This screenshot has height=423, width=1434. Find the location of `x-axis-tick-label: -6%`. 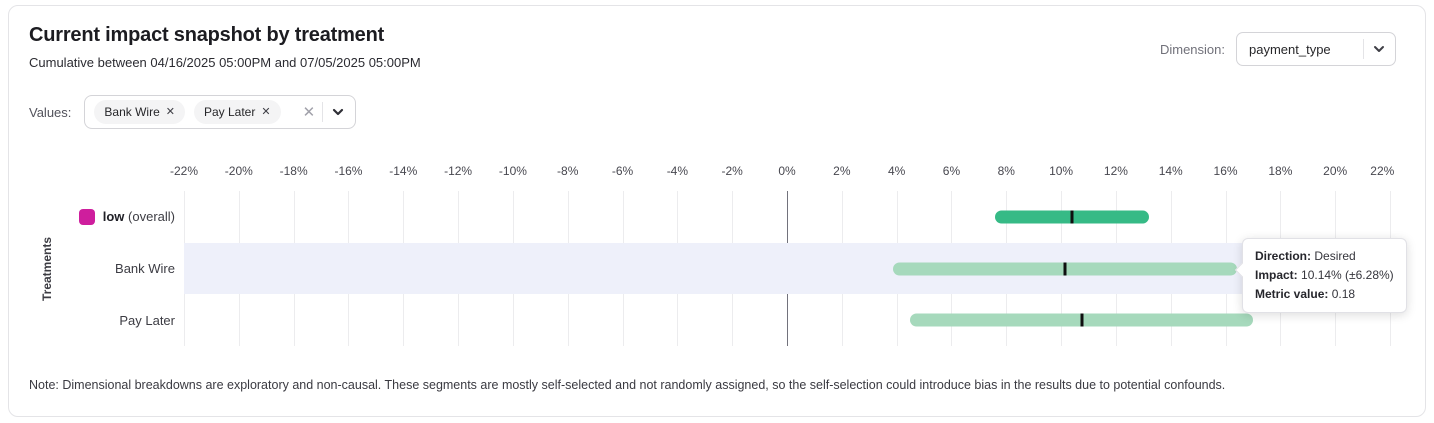

x-axis-tick-label: -6% is located at coordinates (622, 171).